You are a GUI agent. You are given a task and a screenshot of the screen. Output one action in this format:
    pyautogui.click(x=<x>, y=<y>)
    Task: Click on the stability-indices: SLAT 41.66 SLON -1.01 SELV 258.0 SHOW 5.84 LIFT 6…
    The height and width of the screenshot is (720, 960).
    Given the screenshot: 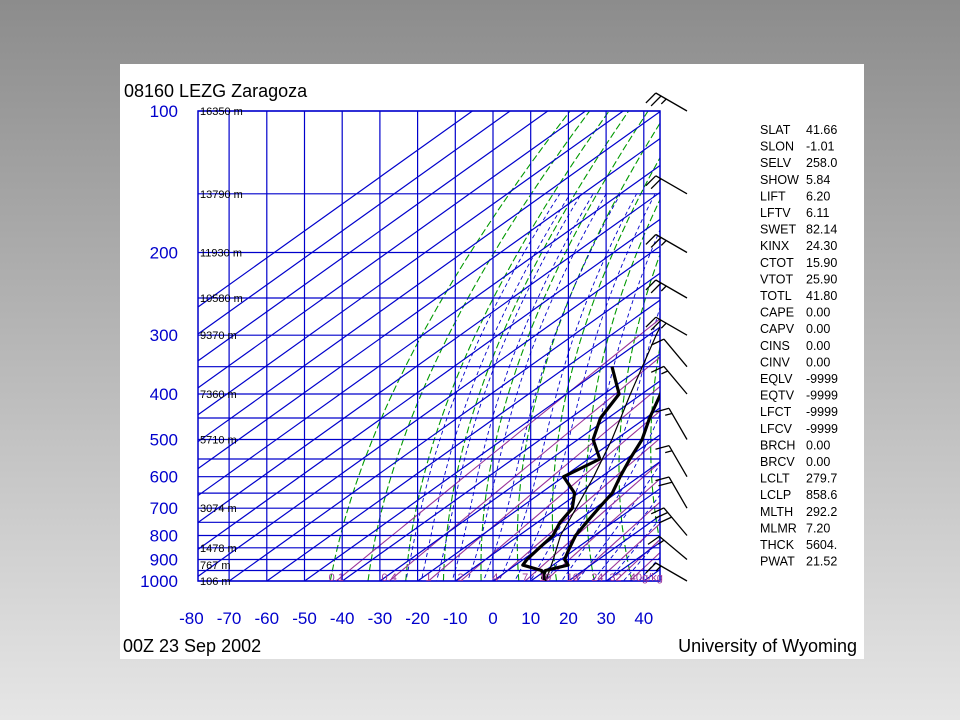 What is the action you would take?
    pyautogui.click(x=799, y=346)
    